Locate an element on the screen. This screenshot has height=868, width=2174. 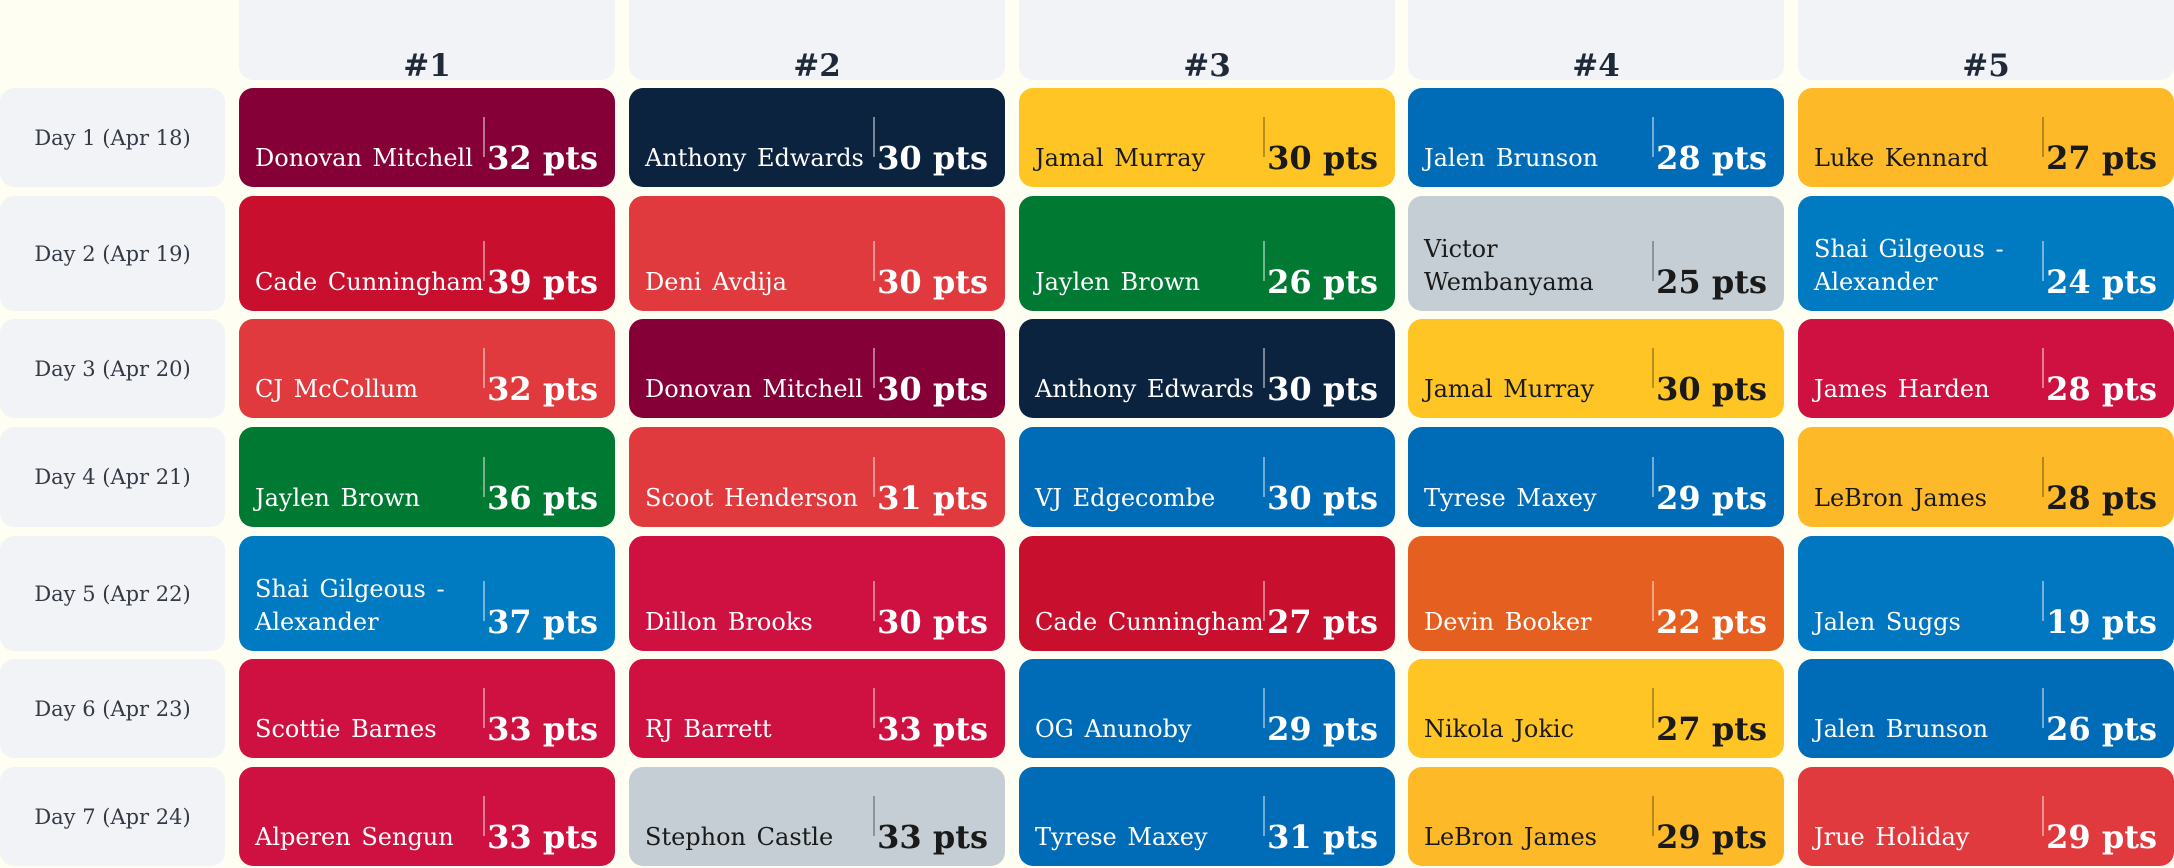
player-points: 25 pts is located at coordinates (1711, 282).